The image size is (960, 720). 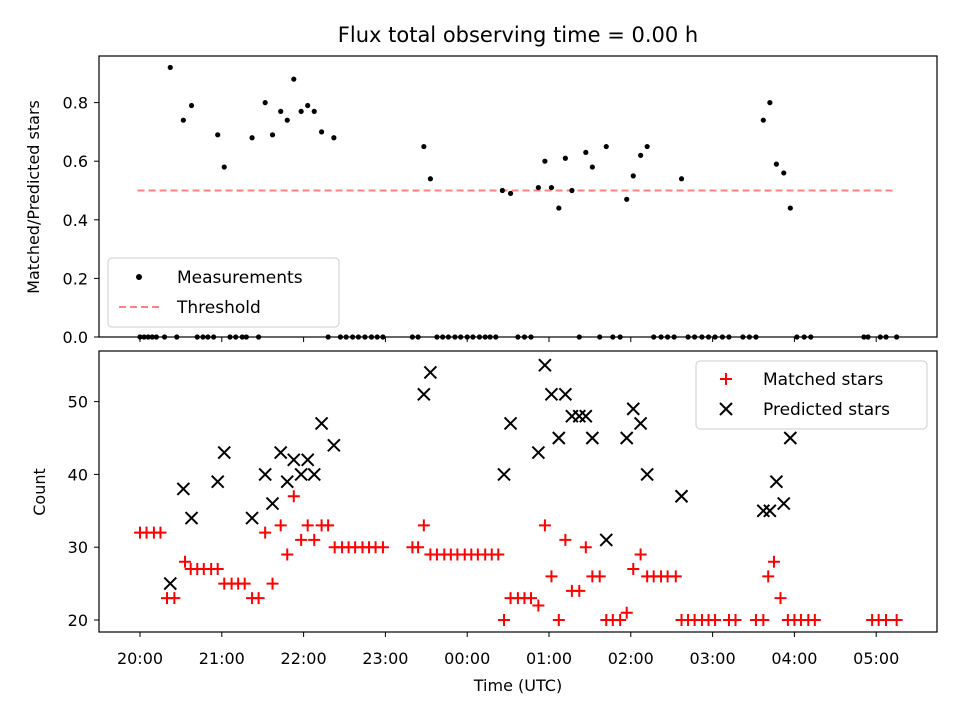 What do you see at coordinates (222, 658) in the screenshot?
I see `count-x-tick-label: 21:00` at bounding box center [222, 658].